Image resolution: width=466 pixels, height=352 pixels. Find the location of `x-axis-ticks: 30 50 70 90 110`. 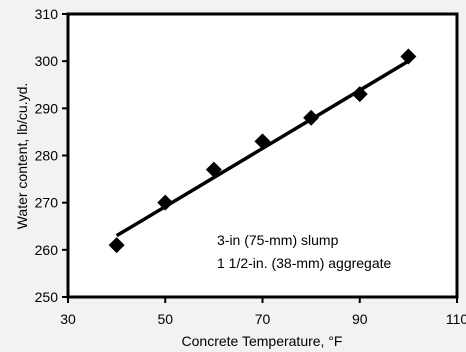

x-axis-ticks: 30 50 70 90 110 is located at coordinates (263, 312).